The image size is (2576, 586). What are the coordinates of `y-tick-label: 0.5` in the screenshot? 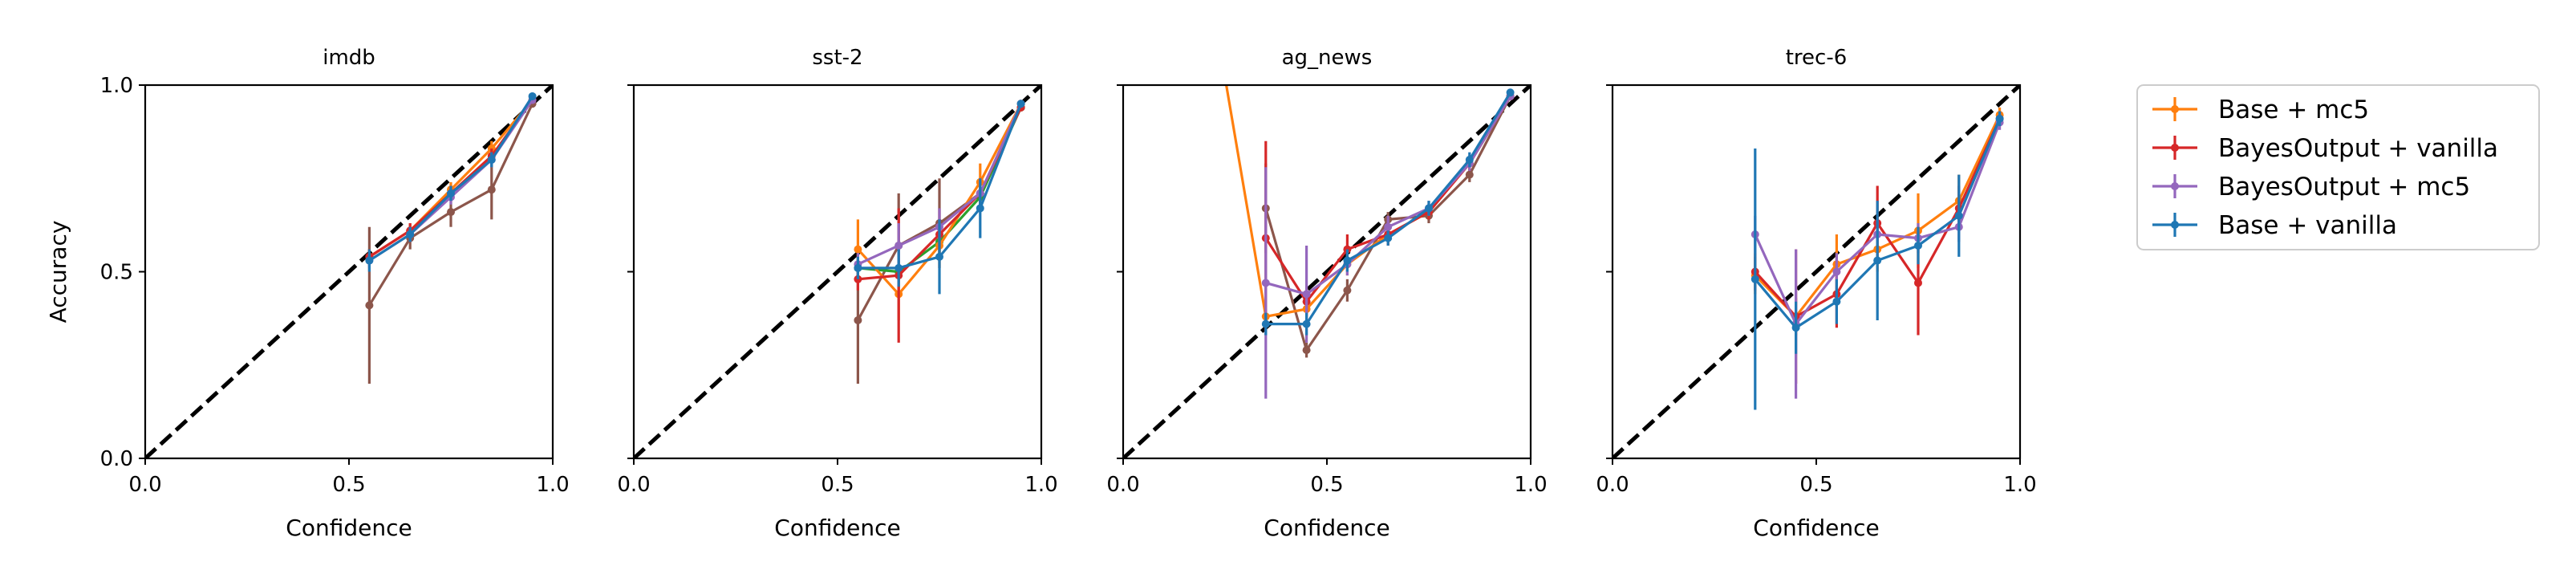 It's located at (116, 273).